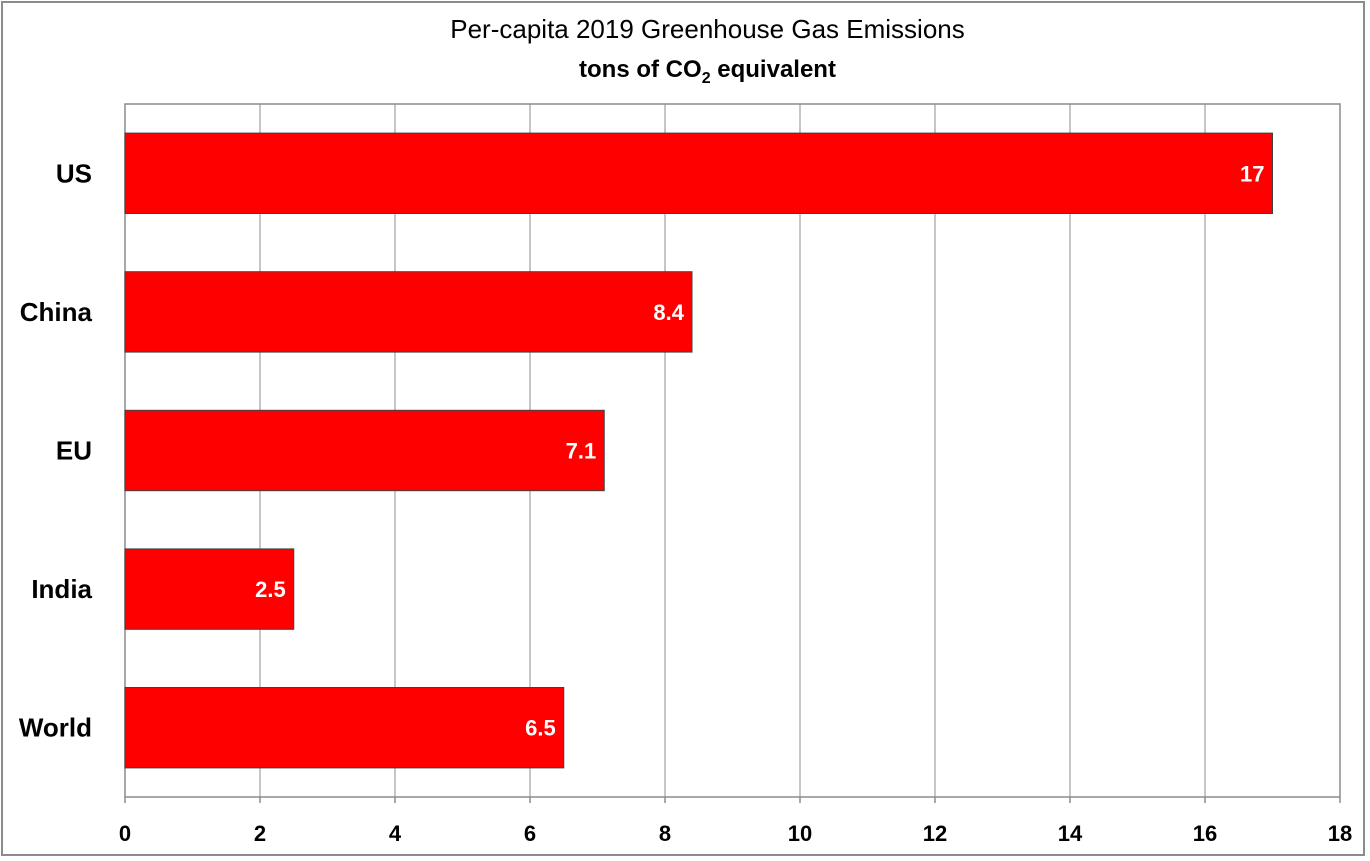 Image resolution: width=1370 pixels, height=861 pixels. Describe the element at coordinates (395, 833) in the screenshot. I see `x-tick-label: 4` at that location.